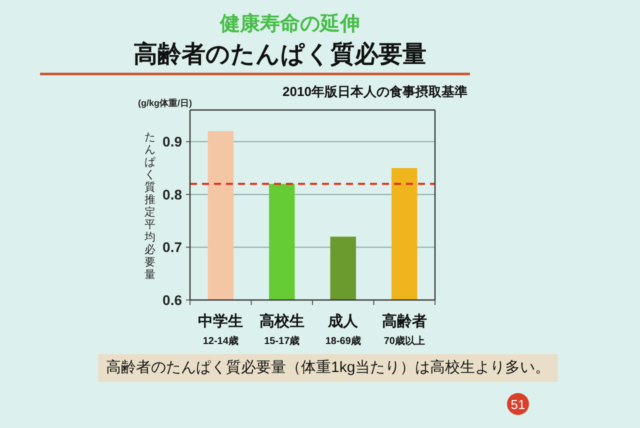 The width and height of the screenshot is (640, 428). I want to click on annotation: (g/kg体重/日), so click(165, 103).